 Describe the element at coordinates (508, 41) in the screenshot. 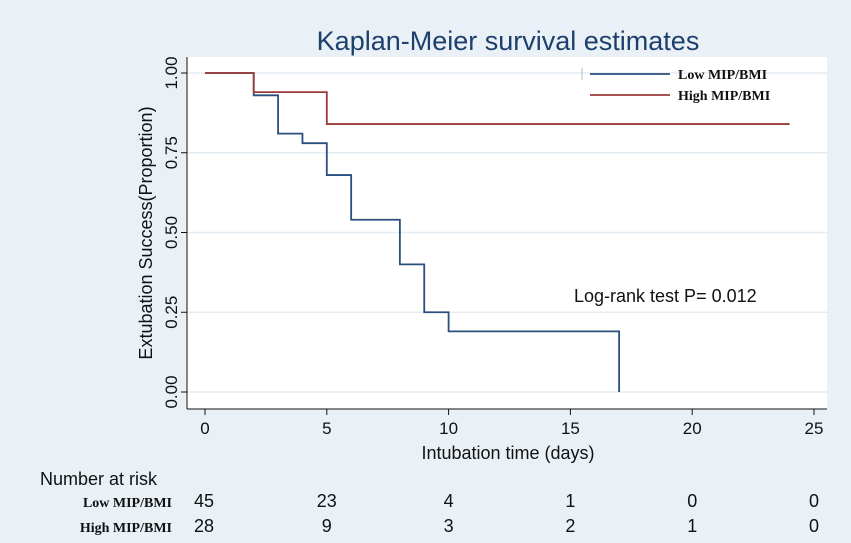

I see `chart-title: Kaplan-Meier survival estimates` at that location.